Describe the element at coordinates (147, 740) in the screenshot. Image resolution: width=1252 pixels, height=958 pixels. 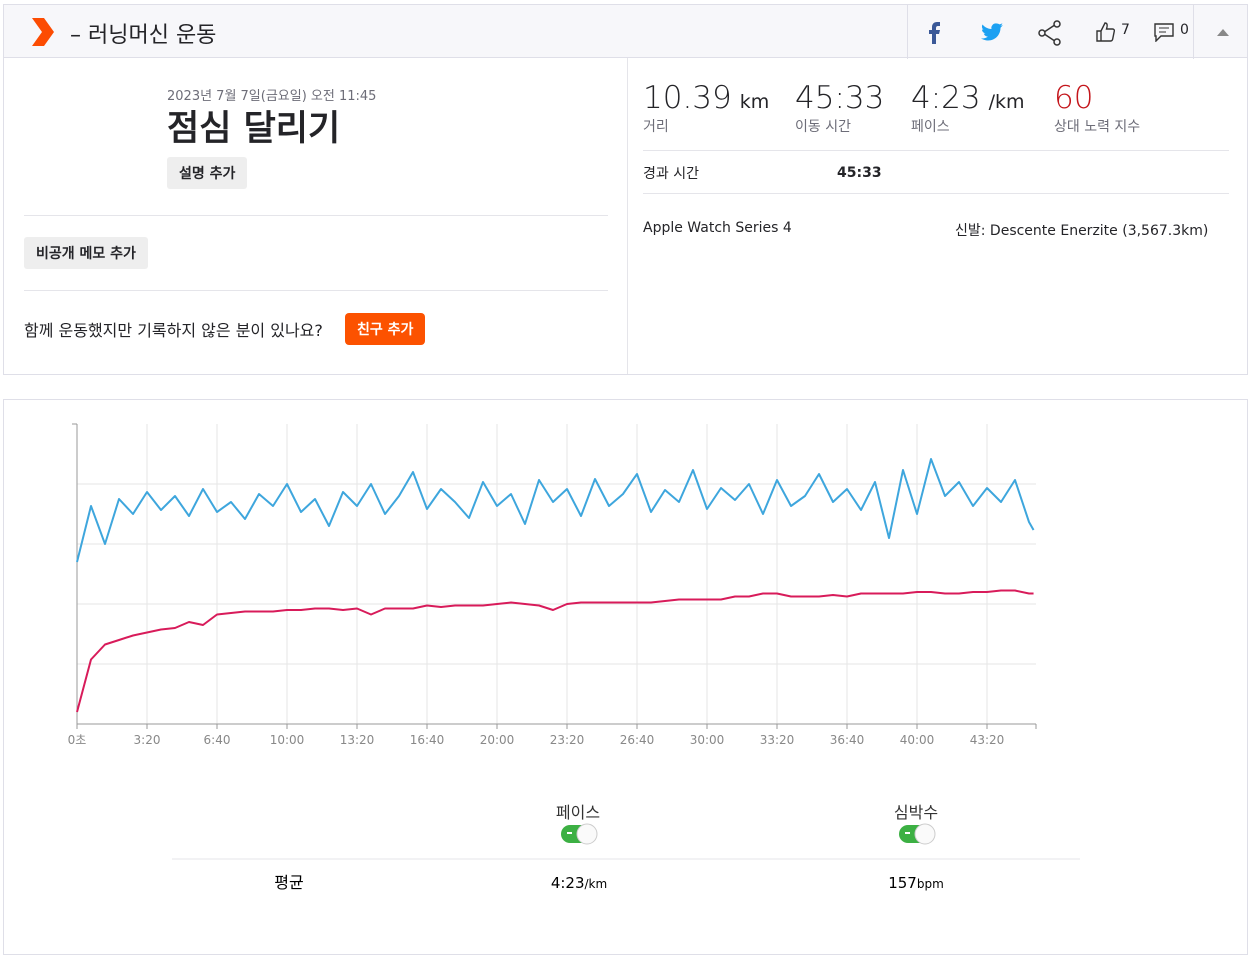
I see `x-tick-label: 3:20` at that location.